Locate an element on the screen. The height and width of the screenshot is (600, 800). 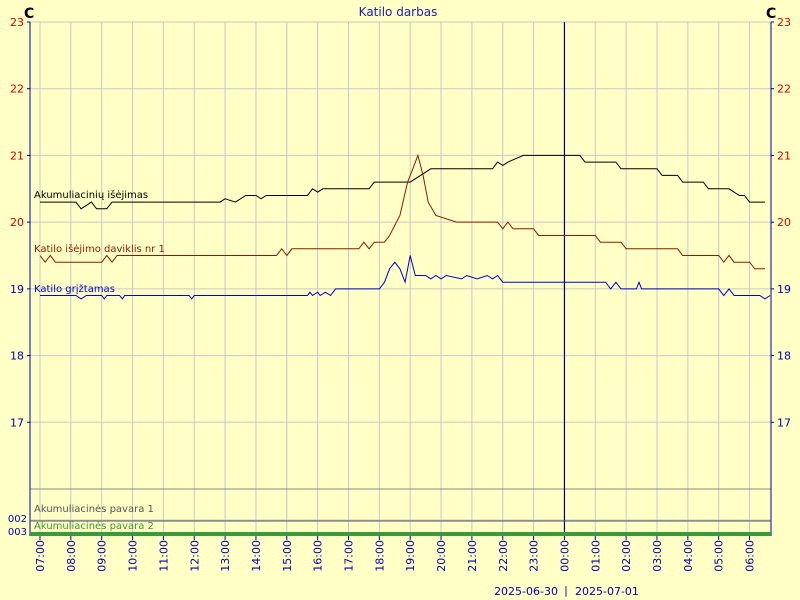
y-tick-label-left: 20 is located at coordinates (17, 222).